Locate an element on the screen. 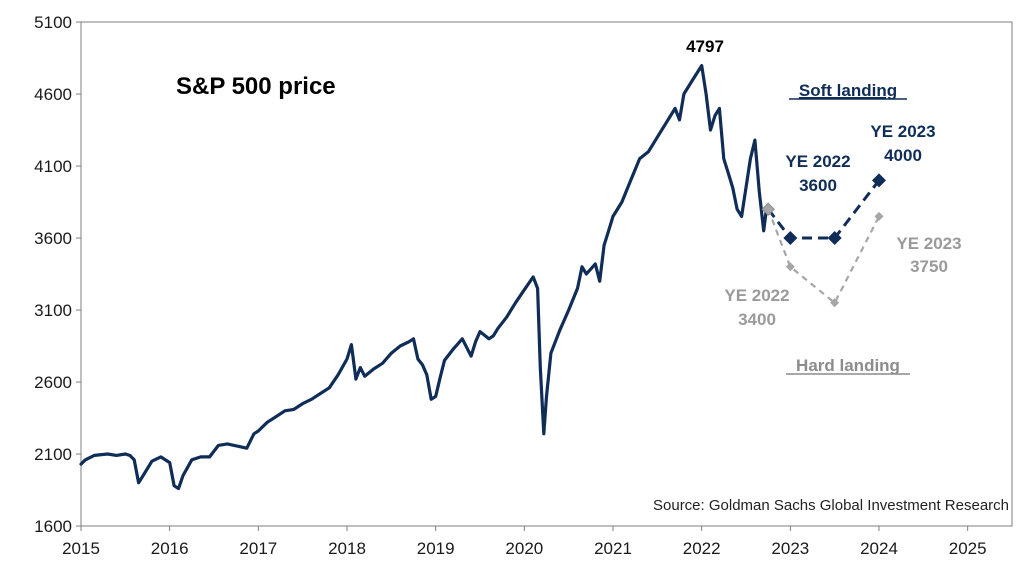 This screenshot has width=1024, height=565. soft-ye2023-value: 4000 is located at coordinates (903, 155).